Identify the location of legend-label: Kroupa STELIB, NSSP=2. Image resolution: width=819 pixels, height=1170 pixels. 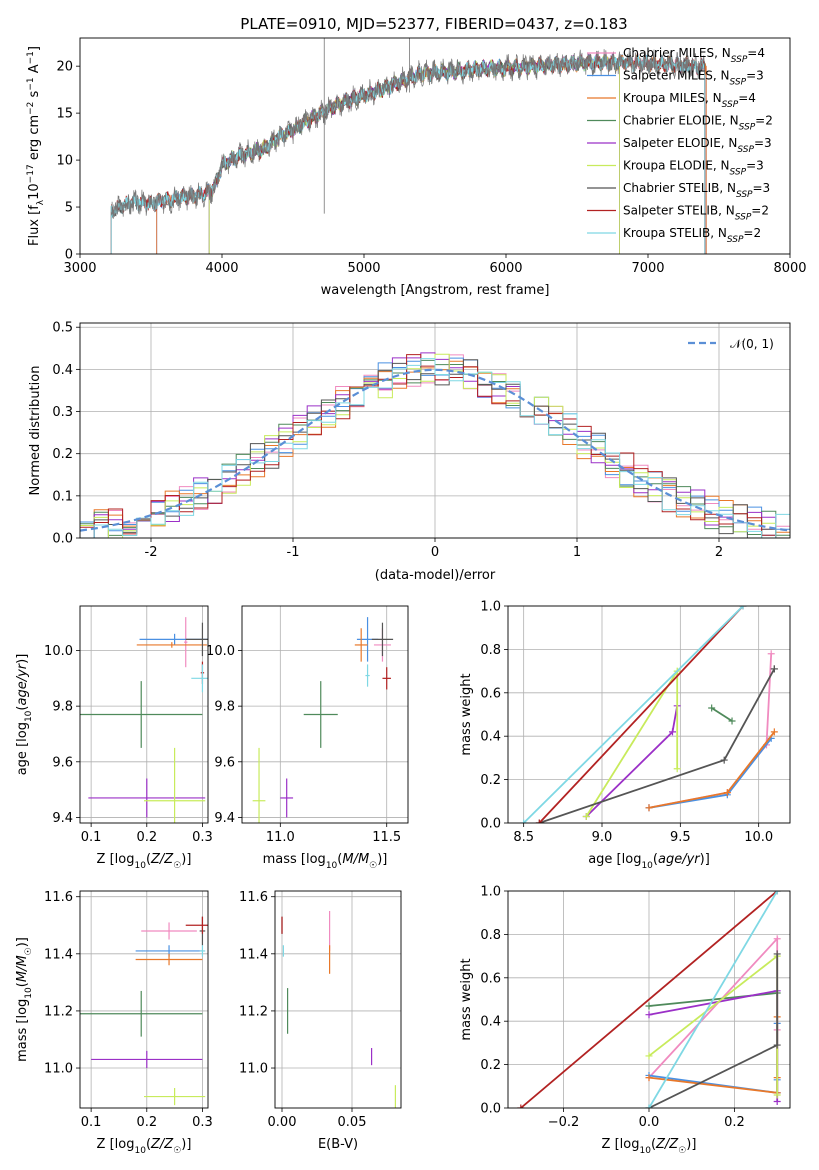
(692, 235).